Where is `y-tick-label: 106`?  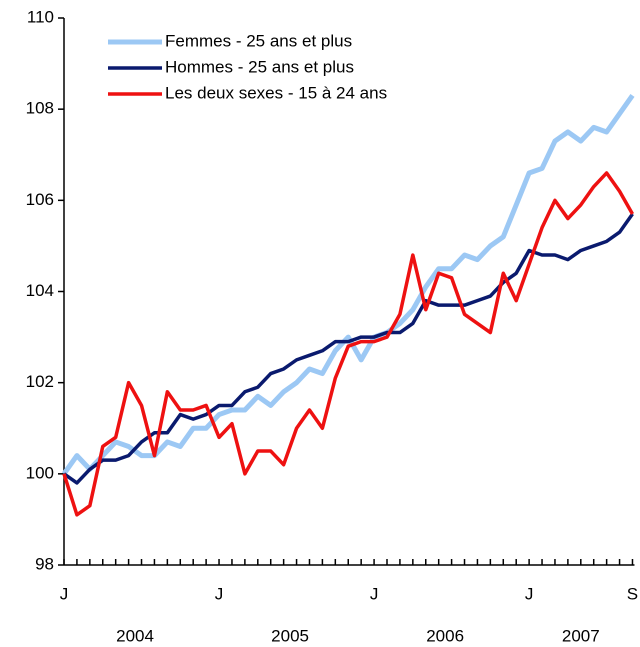
y-tick-label: 106 is located at coordinates (40, 199).